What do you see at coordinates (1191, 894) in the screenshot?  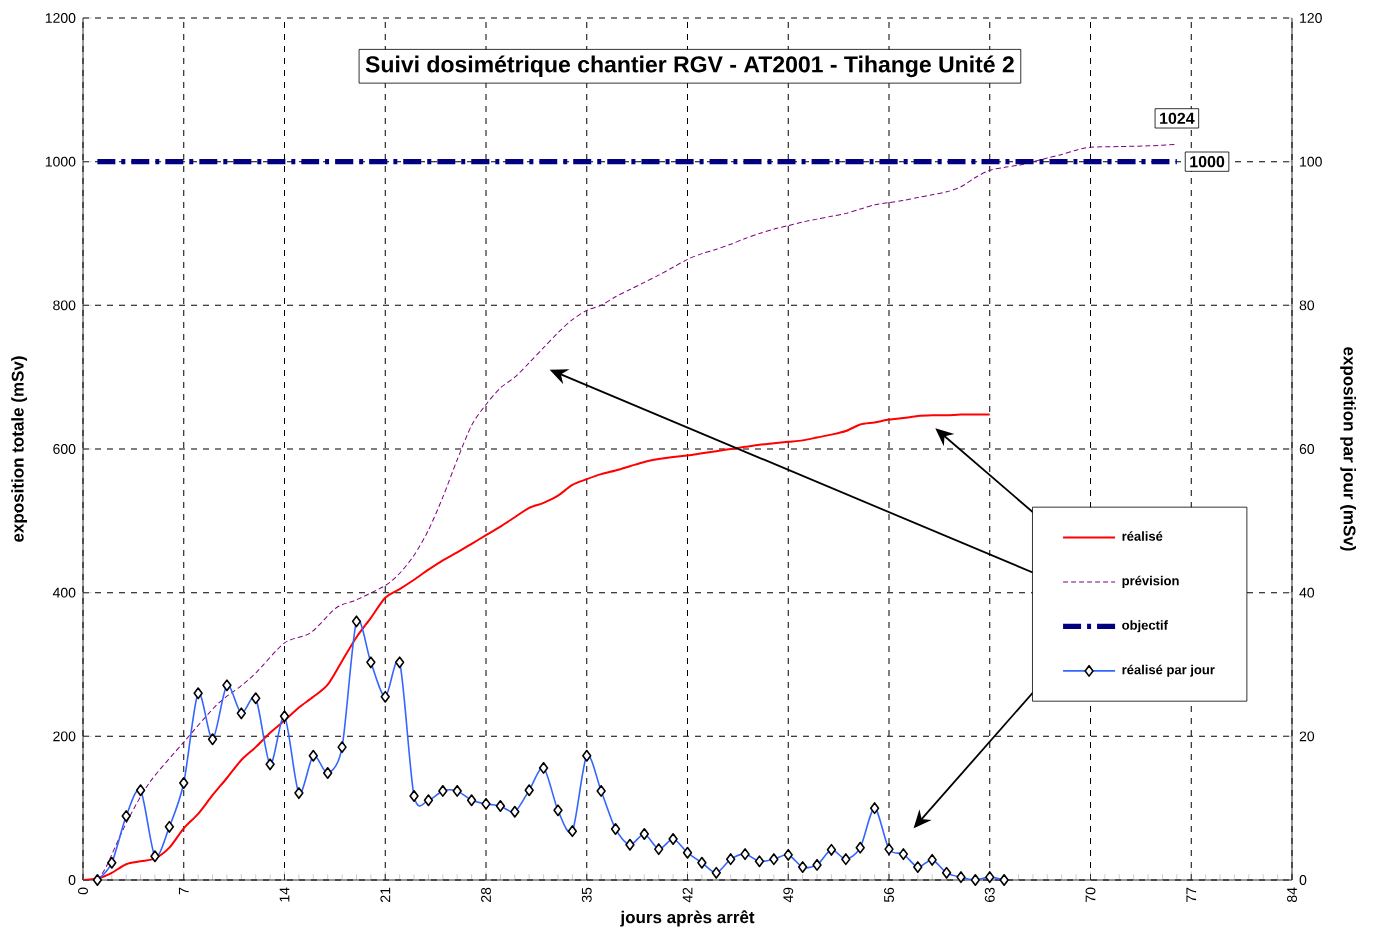 I see `x-tick-label: 77` at bounding box center [1191, 894].